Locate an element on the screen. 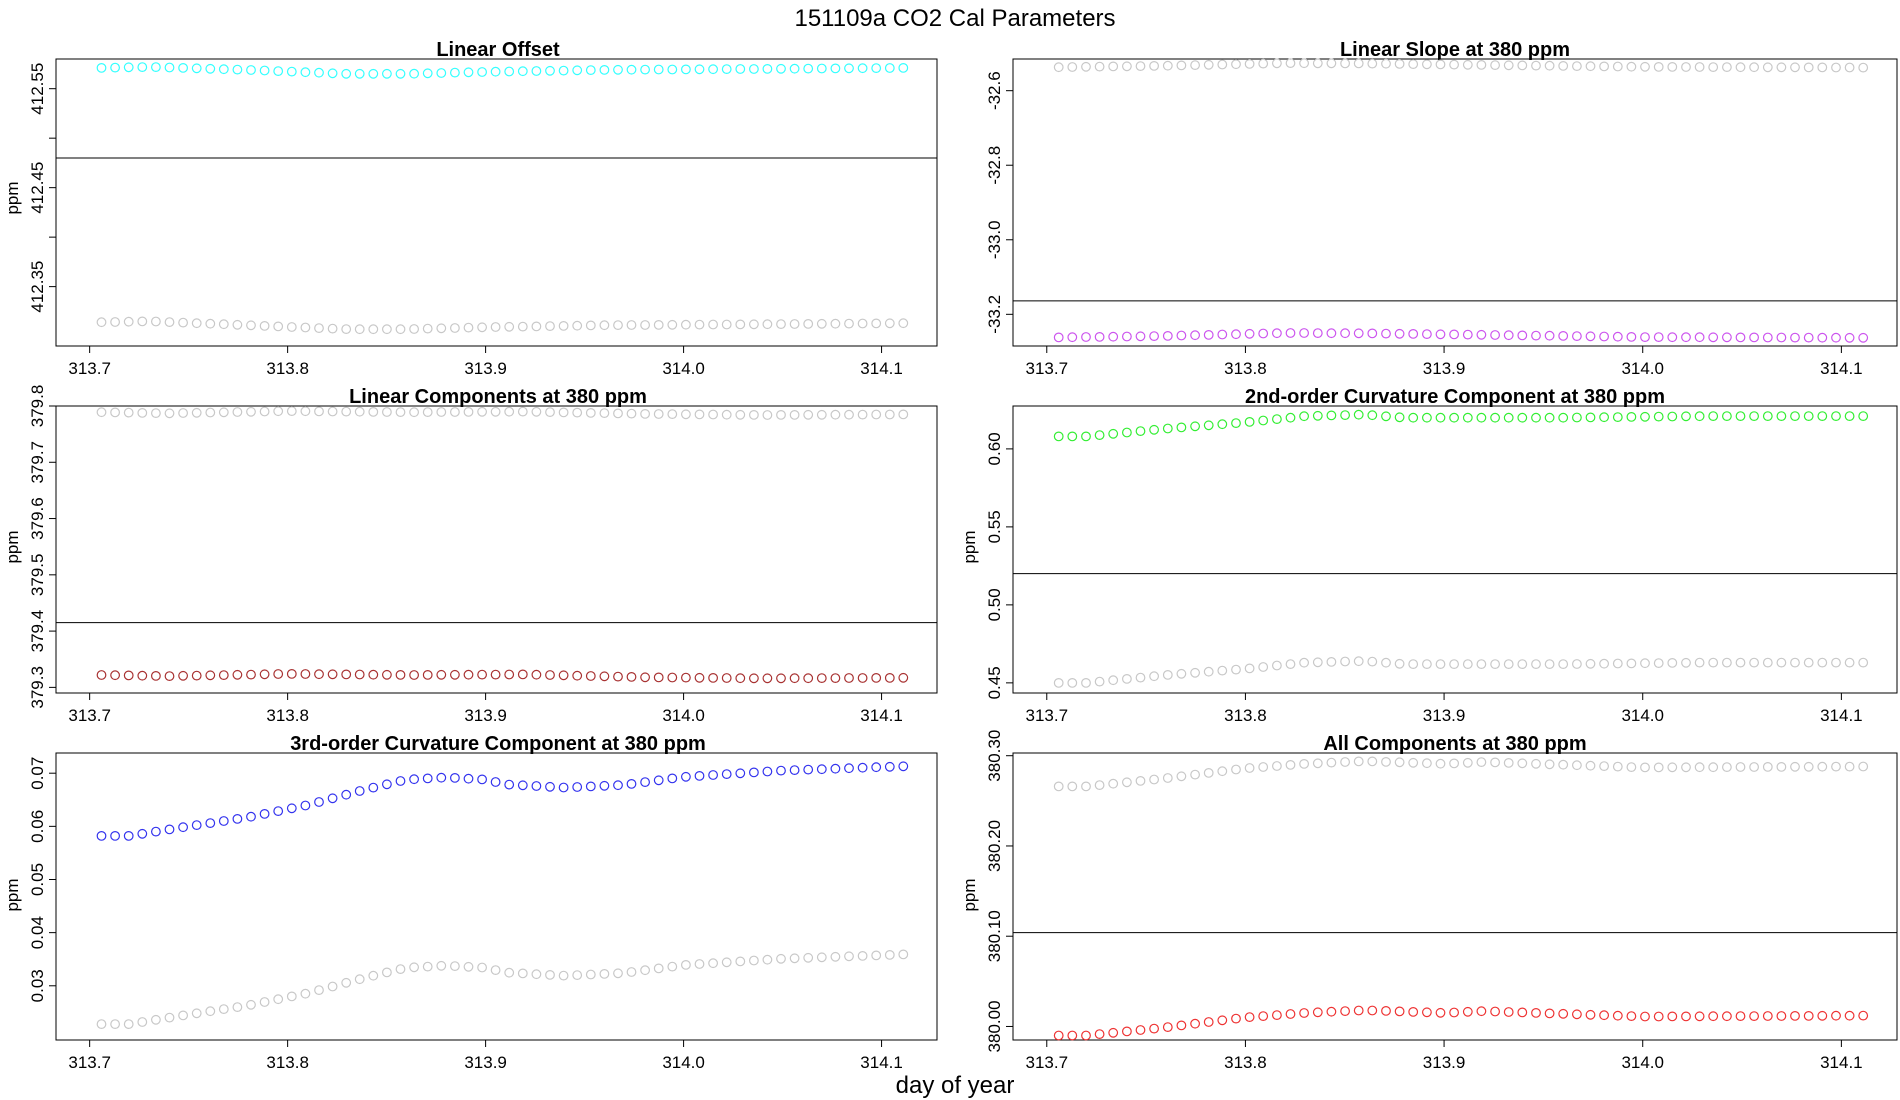 The image size is (1900, 1100). plot-frame is located at coordinates (1455, 549).